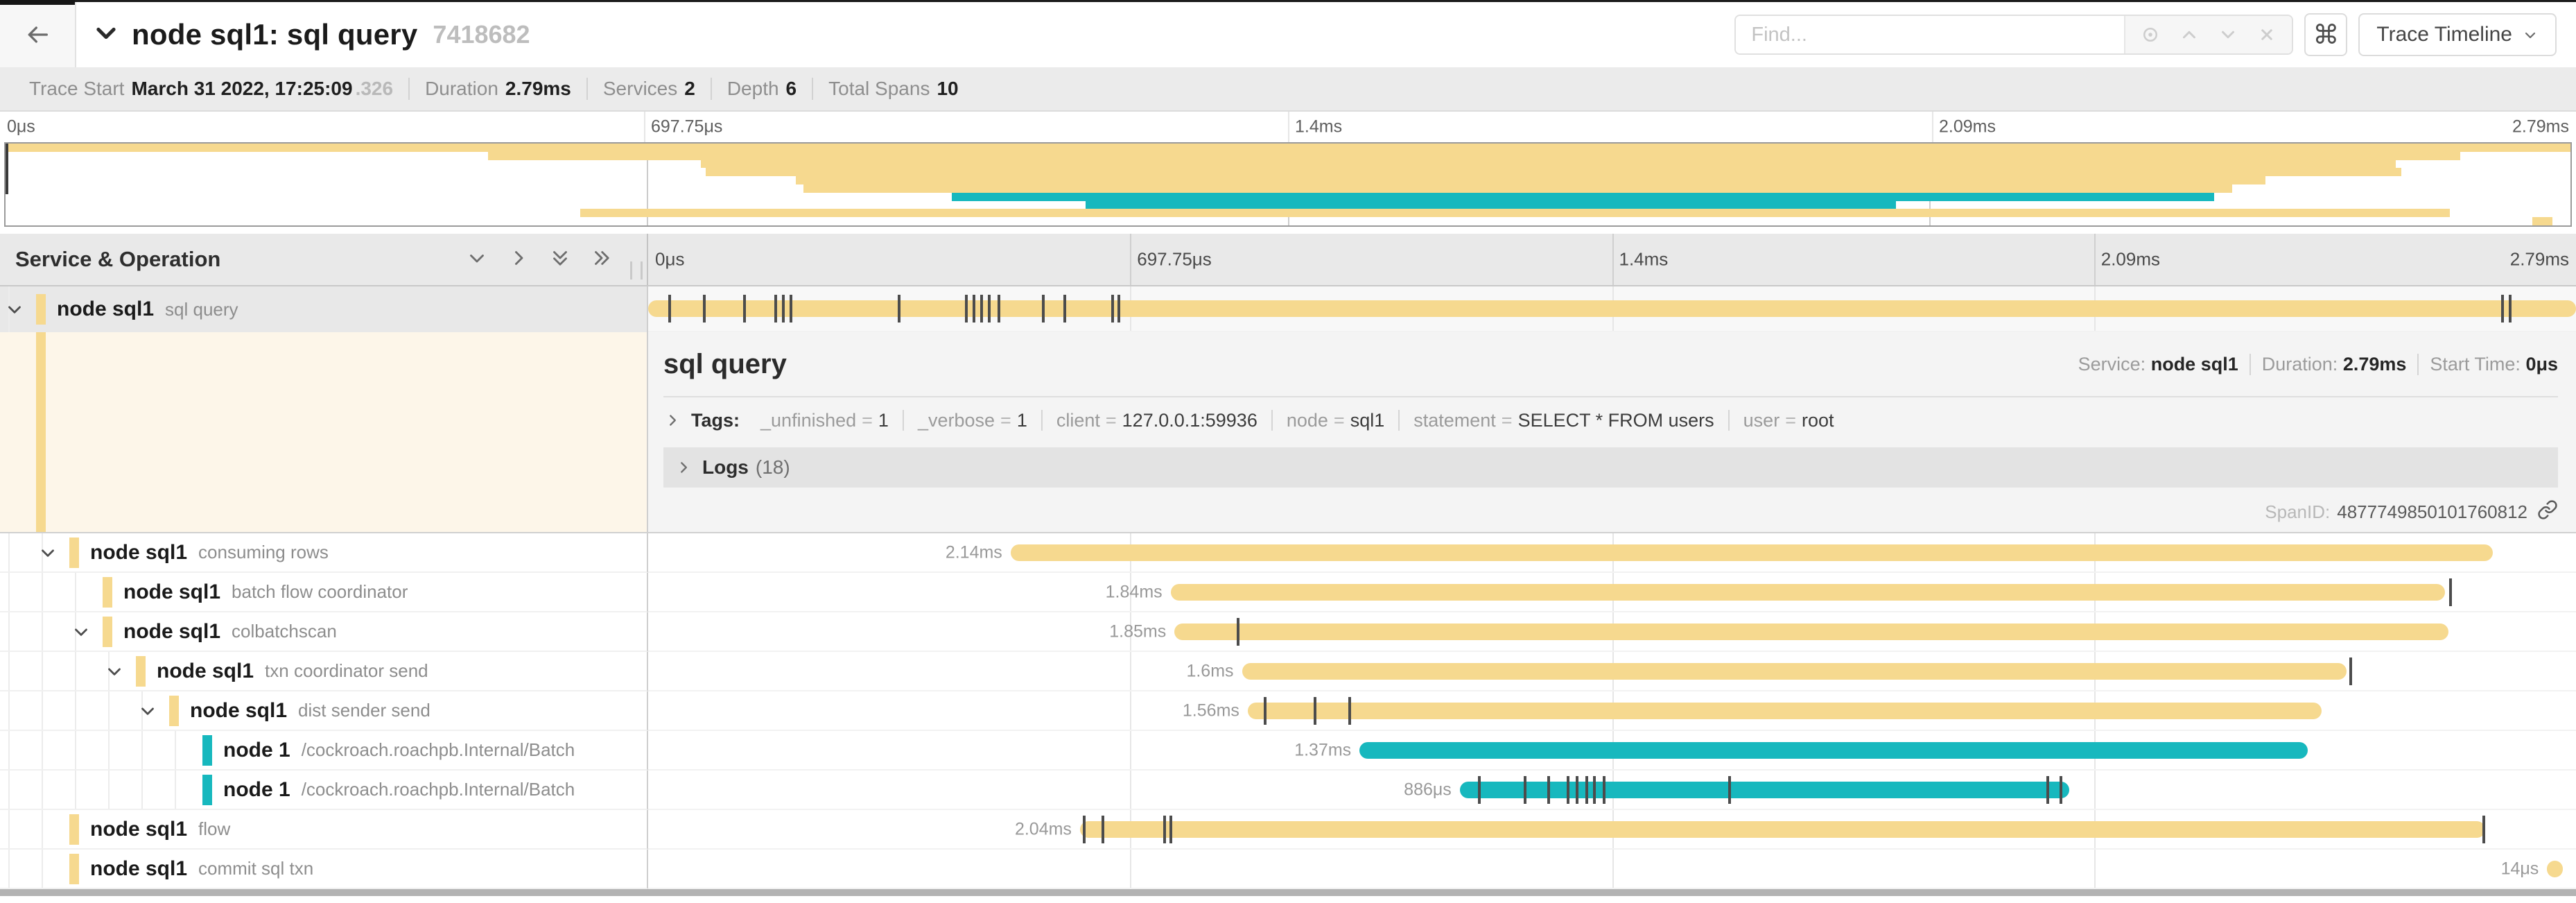 This screenshot has height=903, width=2576. What do you see at coordinates (2150, 34) in the screenshot?
I see `locate-icon` at bounding box center [2150, 34].